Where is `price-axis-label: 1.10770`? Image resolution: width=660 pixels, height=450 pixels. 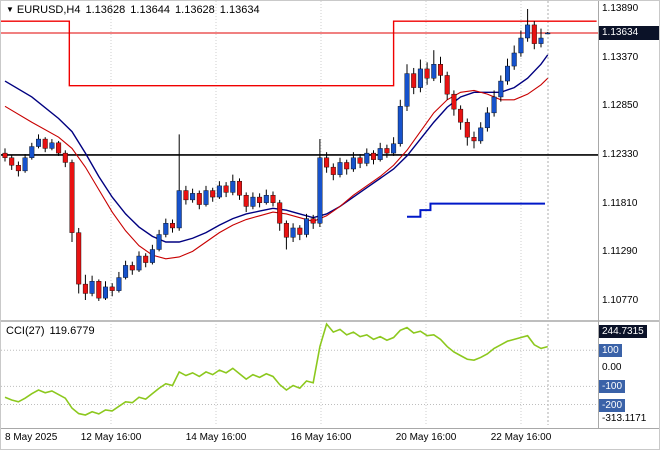 price-axis-label: 1.10770 is located at coordinates (620, 300).